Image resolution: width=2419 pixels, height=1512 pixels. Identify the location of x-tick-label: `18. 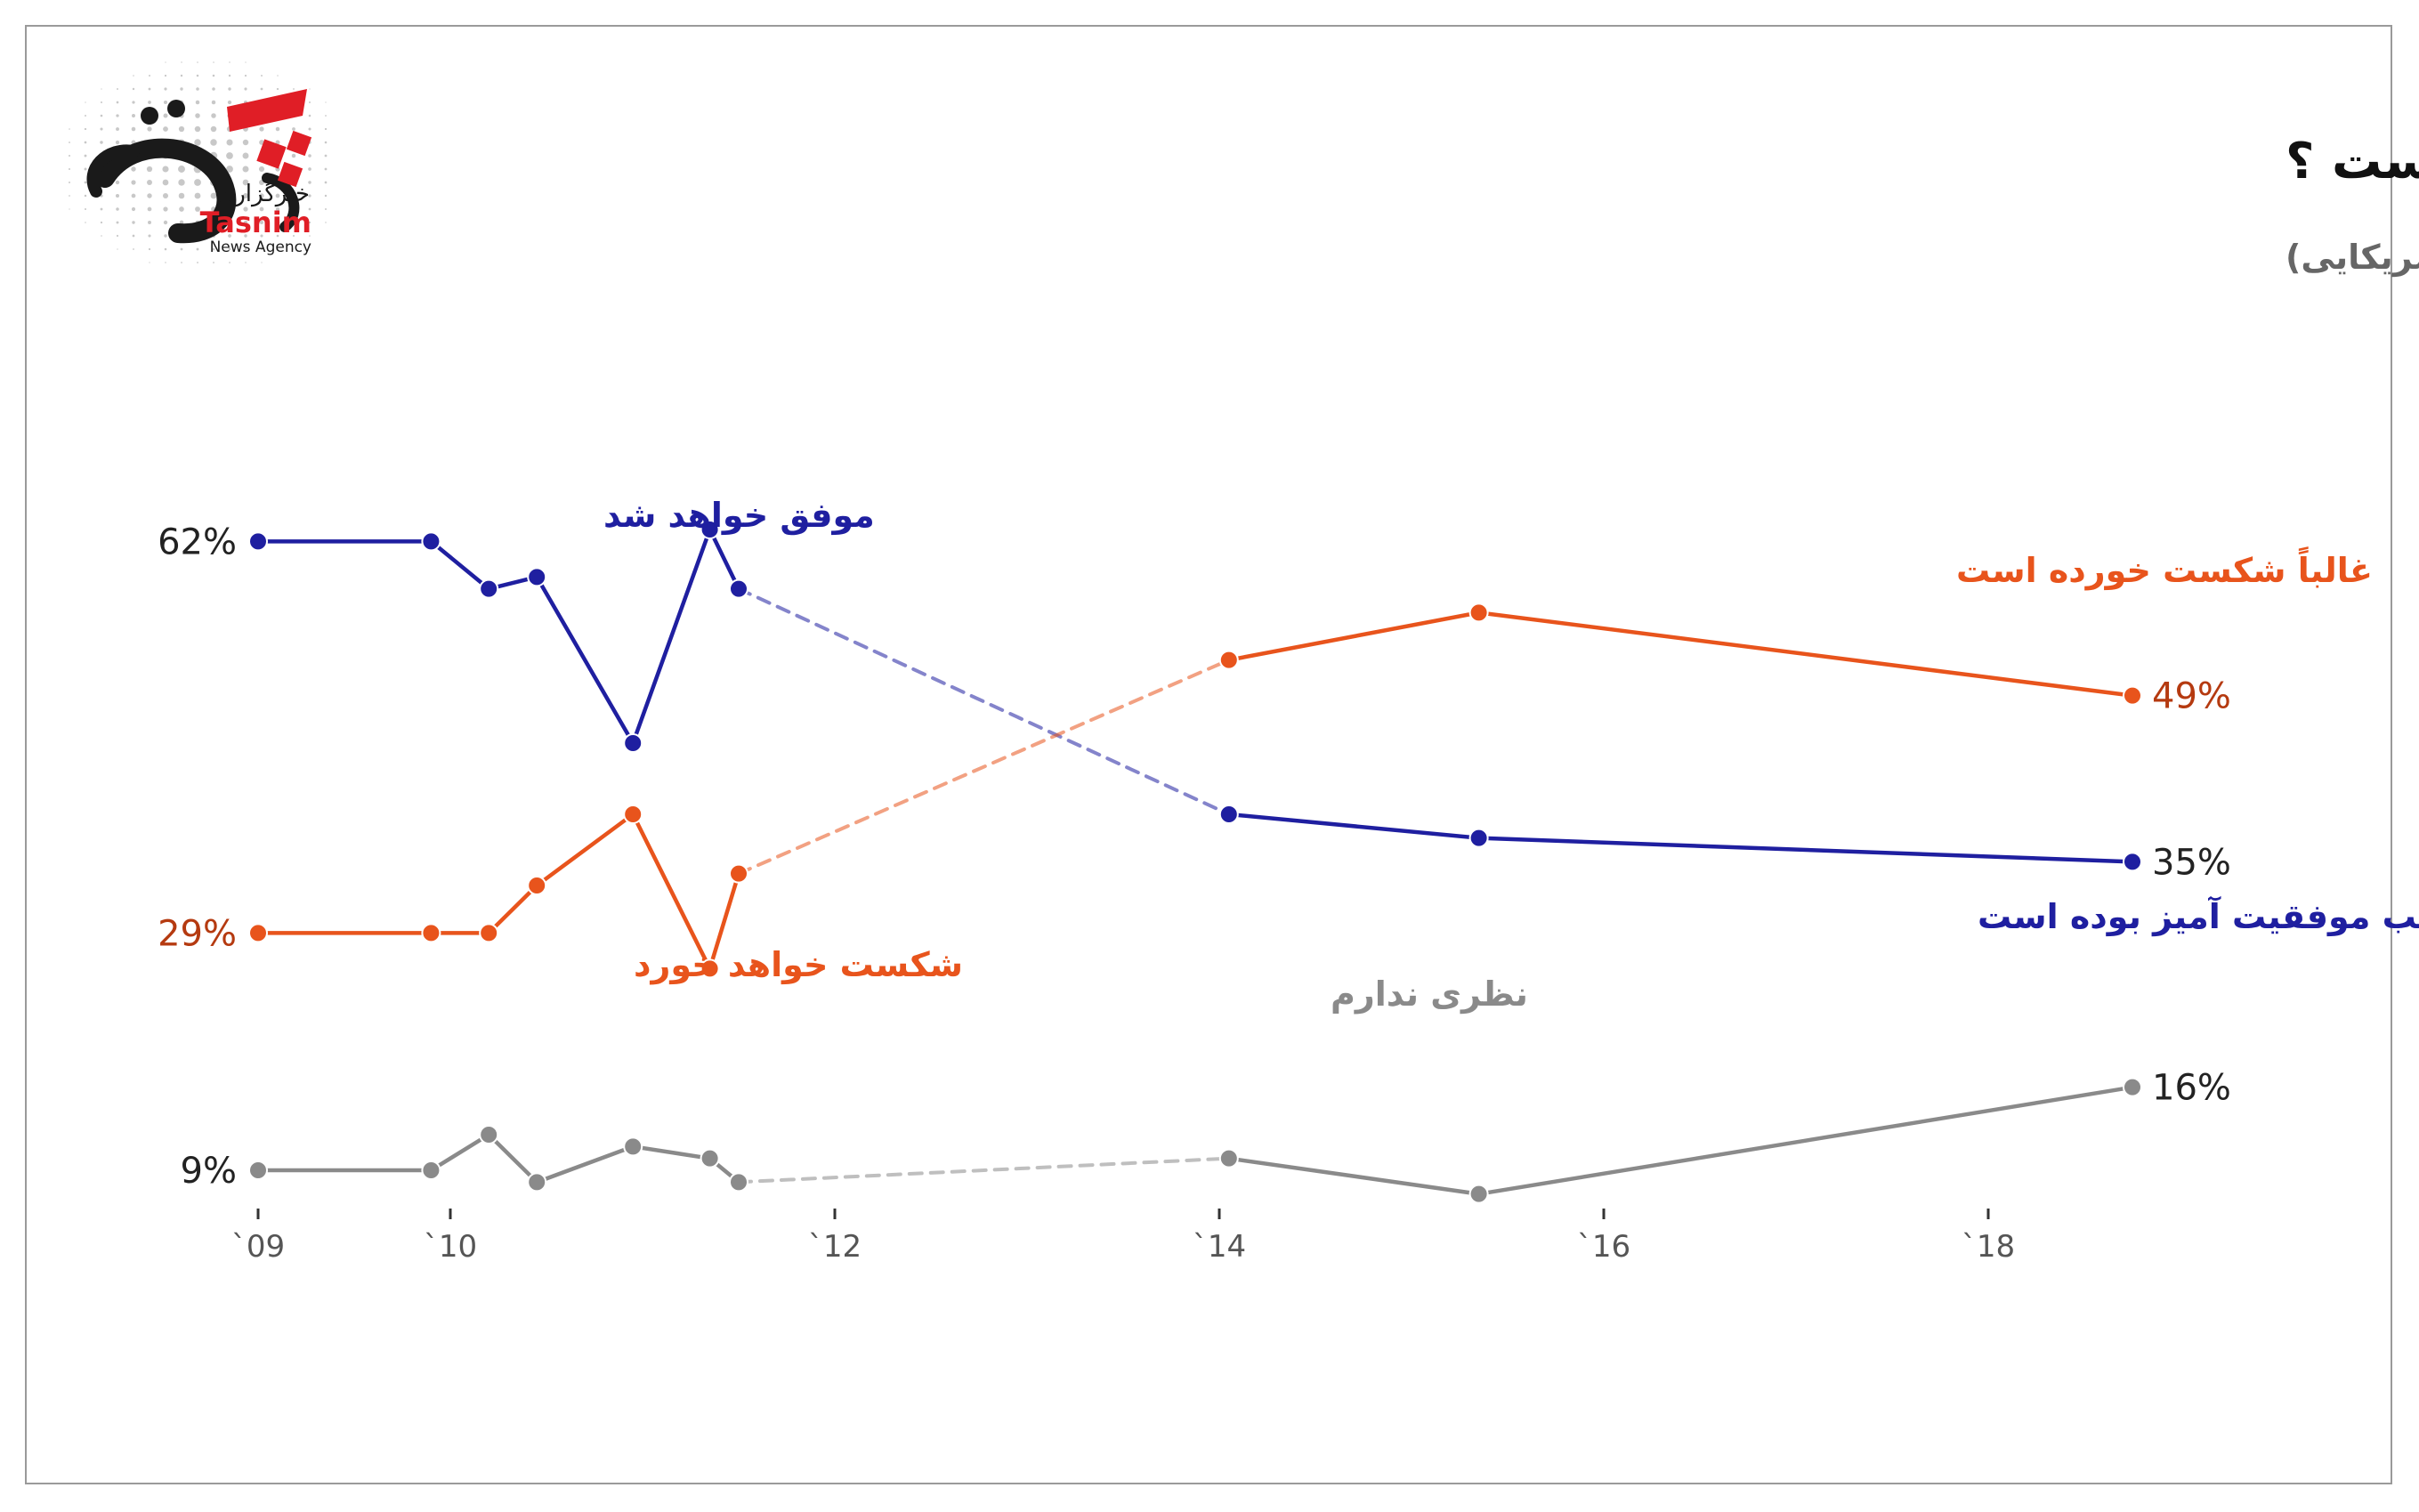
(1988, 1247).